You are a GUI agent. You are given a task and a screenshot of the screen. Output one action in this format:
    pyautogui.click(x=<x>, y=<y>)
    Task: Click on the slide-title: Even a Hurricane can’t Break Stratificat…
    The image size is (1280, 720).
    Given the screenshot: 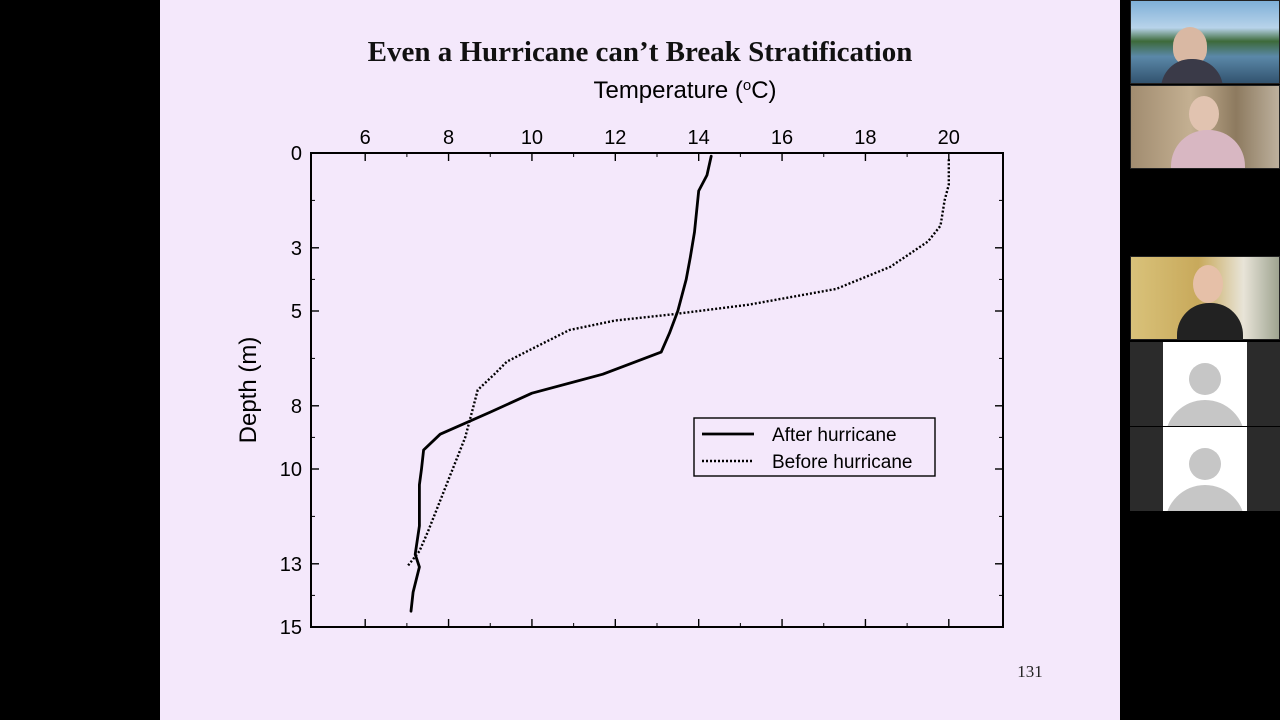 What is the action you would take?
    pyautogui.click(x=640, y=52)
    